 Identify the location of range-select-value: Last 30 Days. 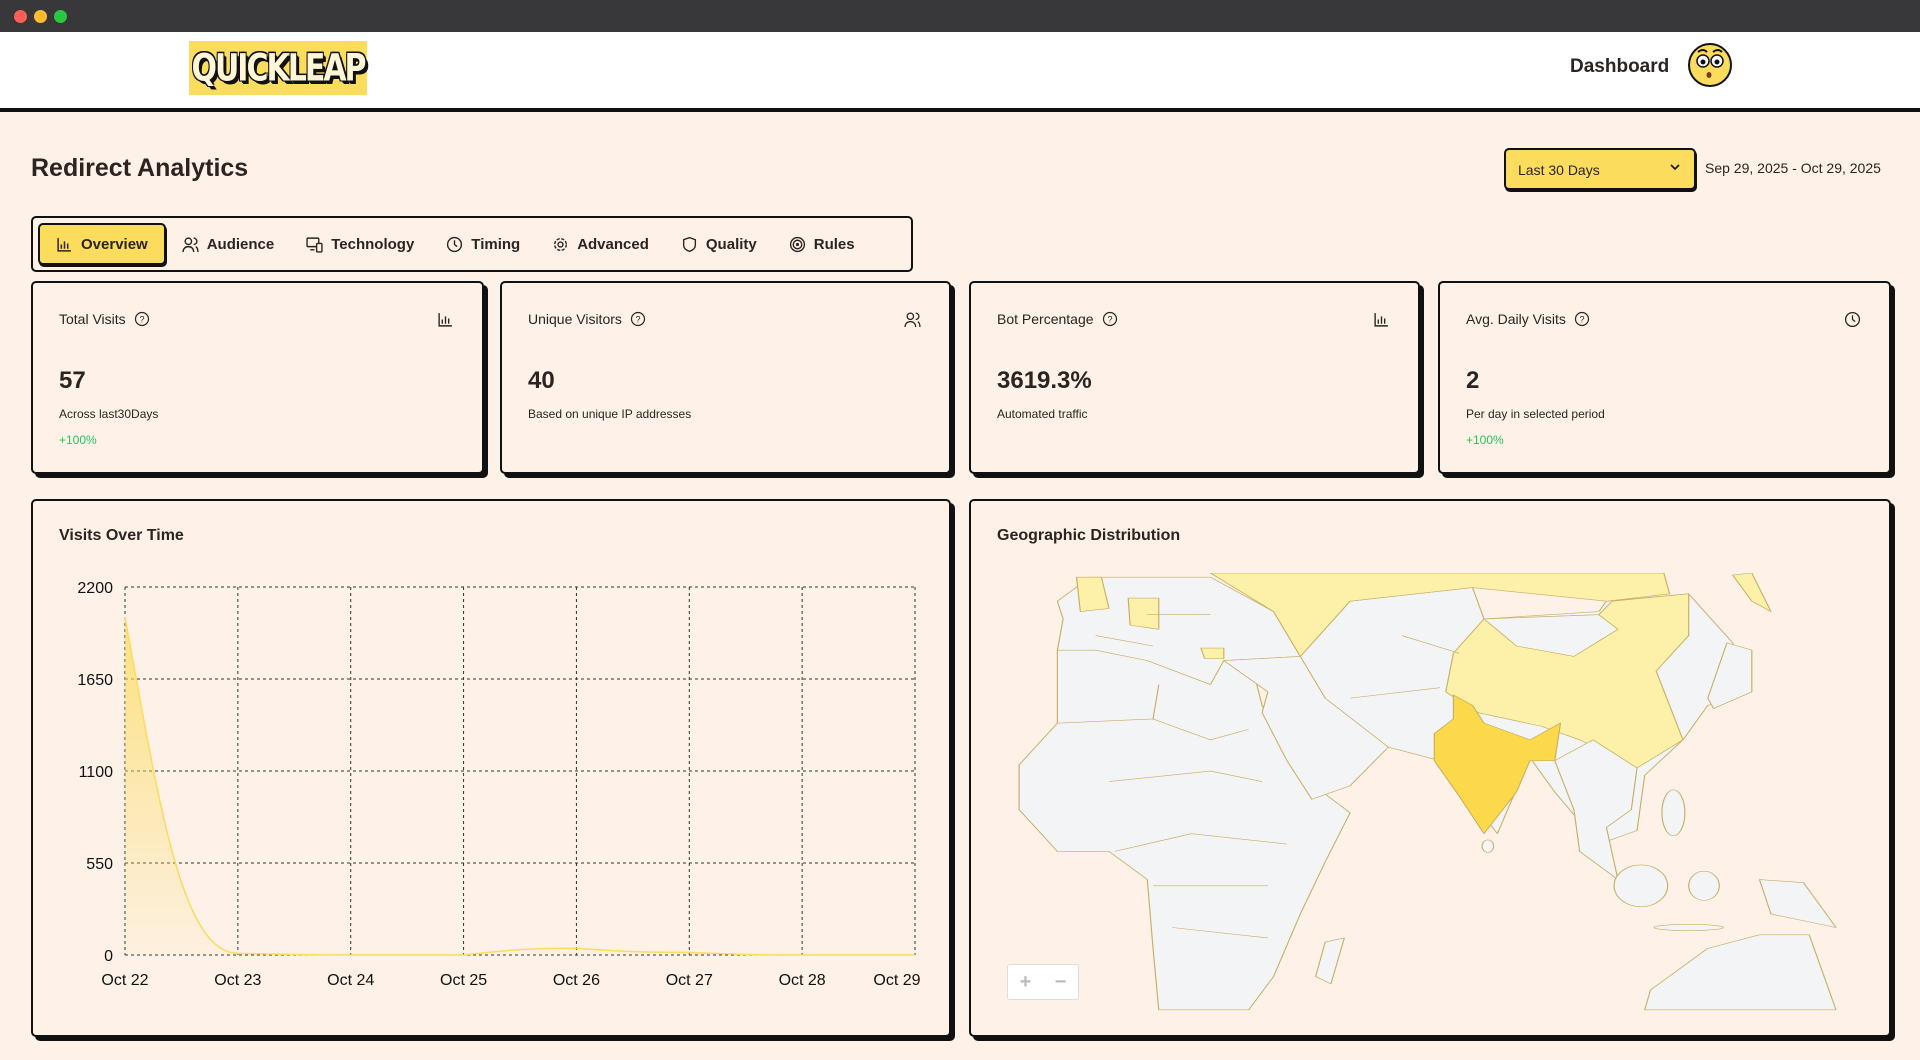
(1559, 170).